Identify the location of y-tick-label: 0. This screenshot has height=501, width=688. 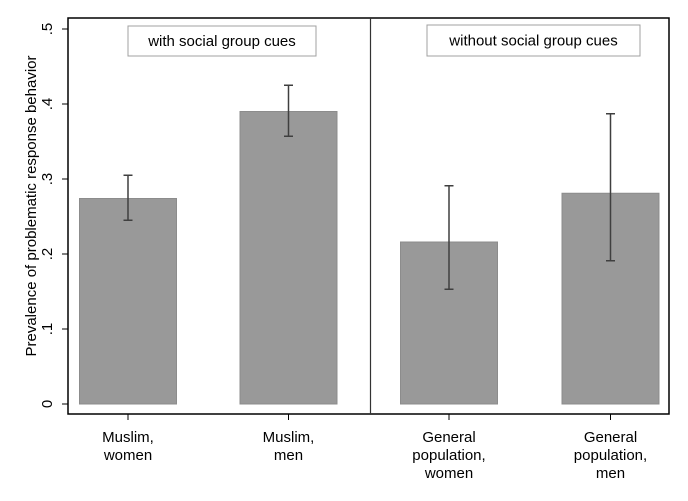
(47, 404).